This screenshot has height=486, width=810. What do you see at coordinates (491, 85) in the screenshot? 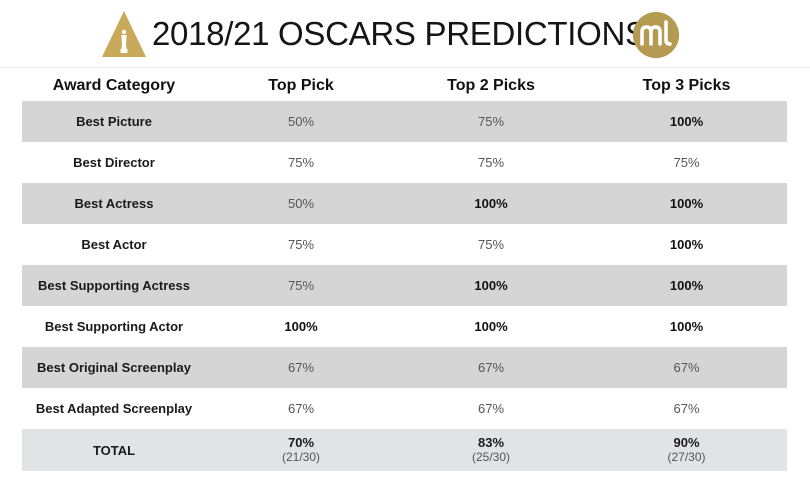
I see `column-header-top-2-picks: Top 2 Picks` at bounding box center [491, 85].